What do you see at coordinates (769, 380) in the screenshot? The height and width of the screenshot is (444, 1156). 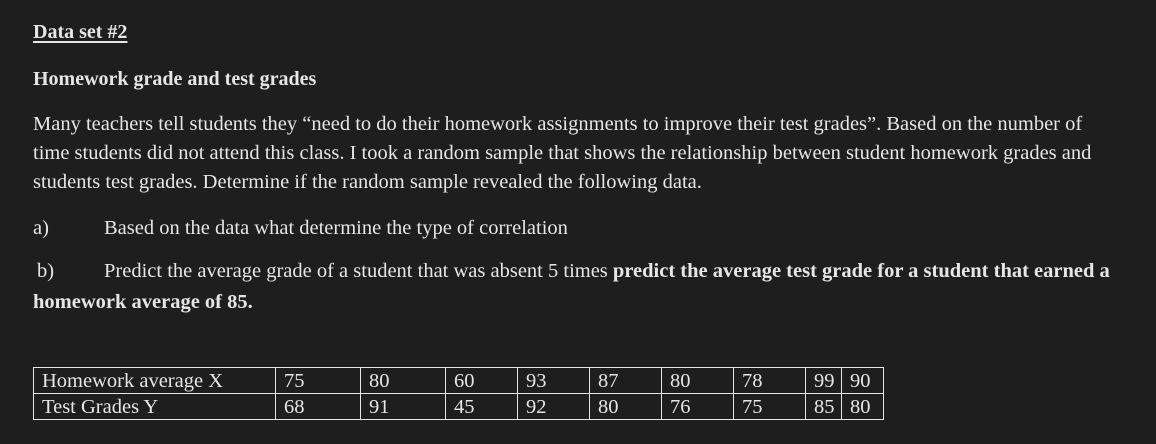 I see `table-cell: 78` at bounding box center [769, 380].